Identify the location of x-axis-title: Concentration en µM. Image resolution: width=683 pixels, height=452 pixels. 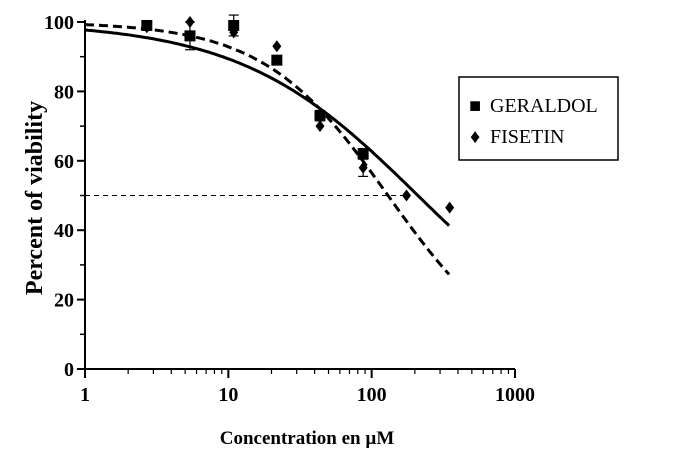
(307, 438).